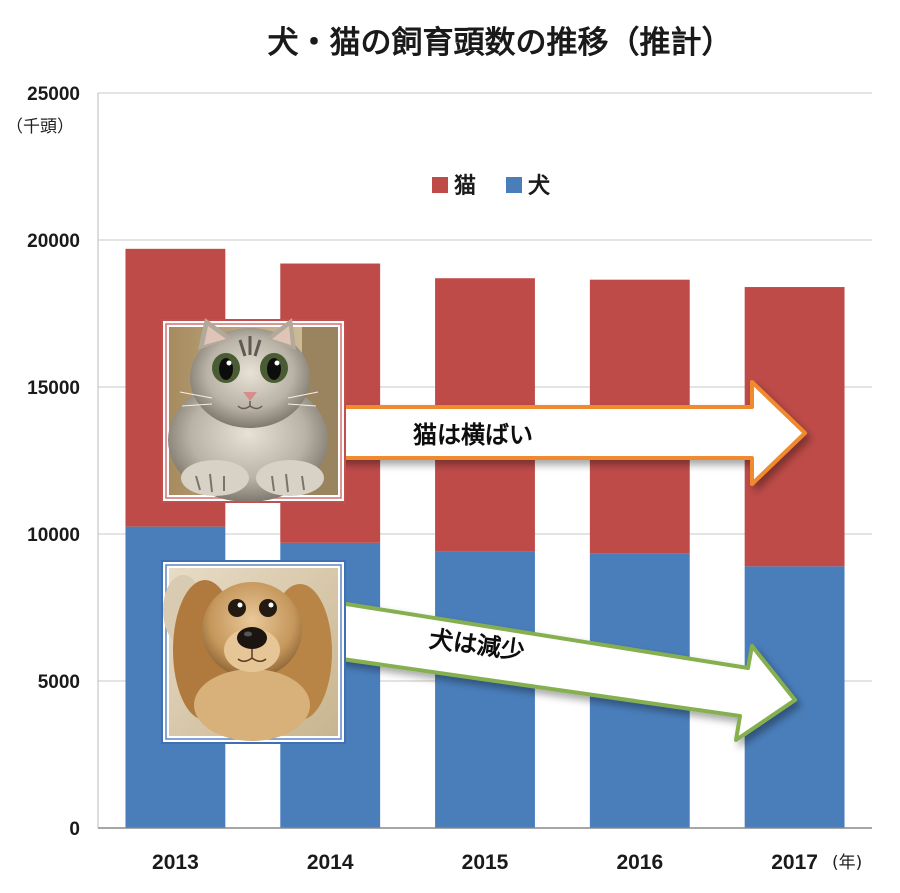  Describe the element at coordinates (485, 689) in the screenshot. I see `bar-2015-犬` at that location.